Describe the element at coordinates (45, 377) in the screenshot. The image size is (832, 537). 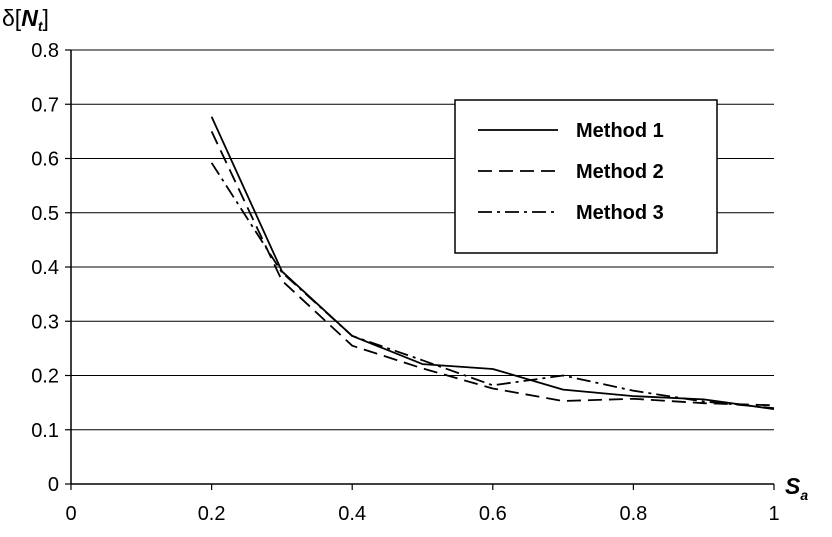
I see `y-tick-label: 0.2` at that location.